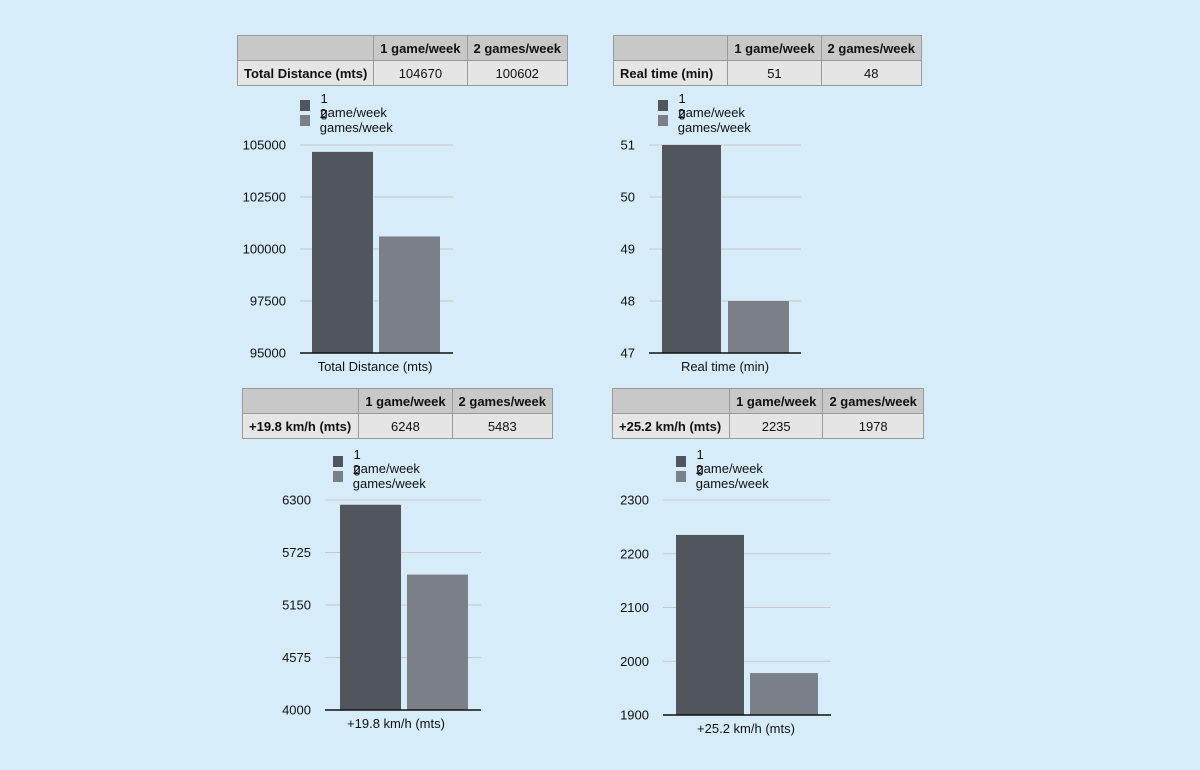  Describe the element at coordinates (628, 197) in the screenshot. I see `y-tick-label: 50` at that location.